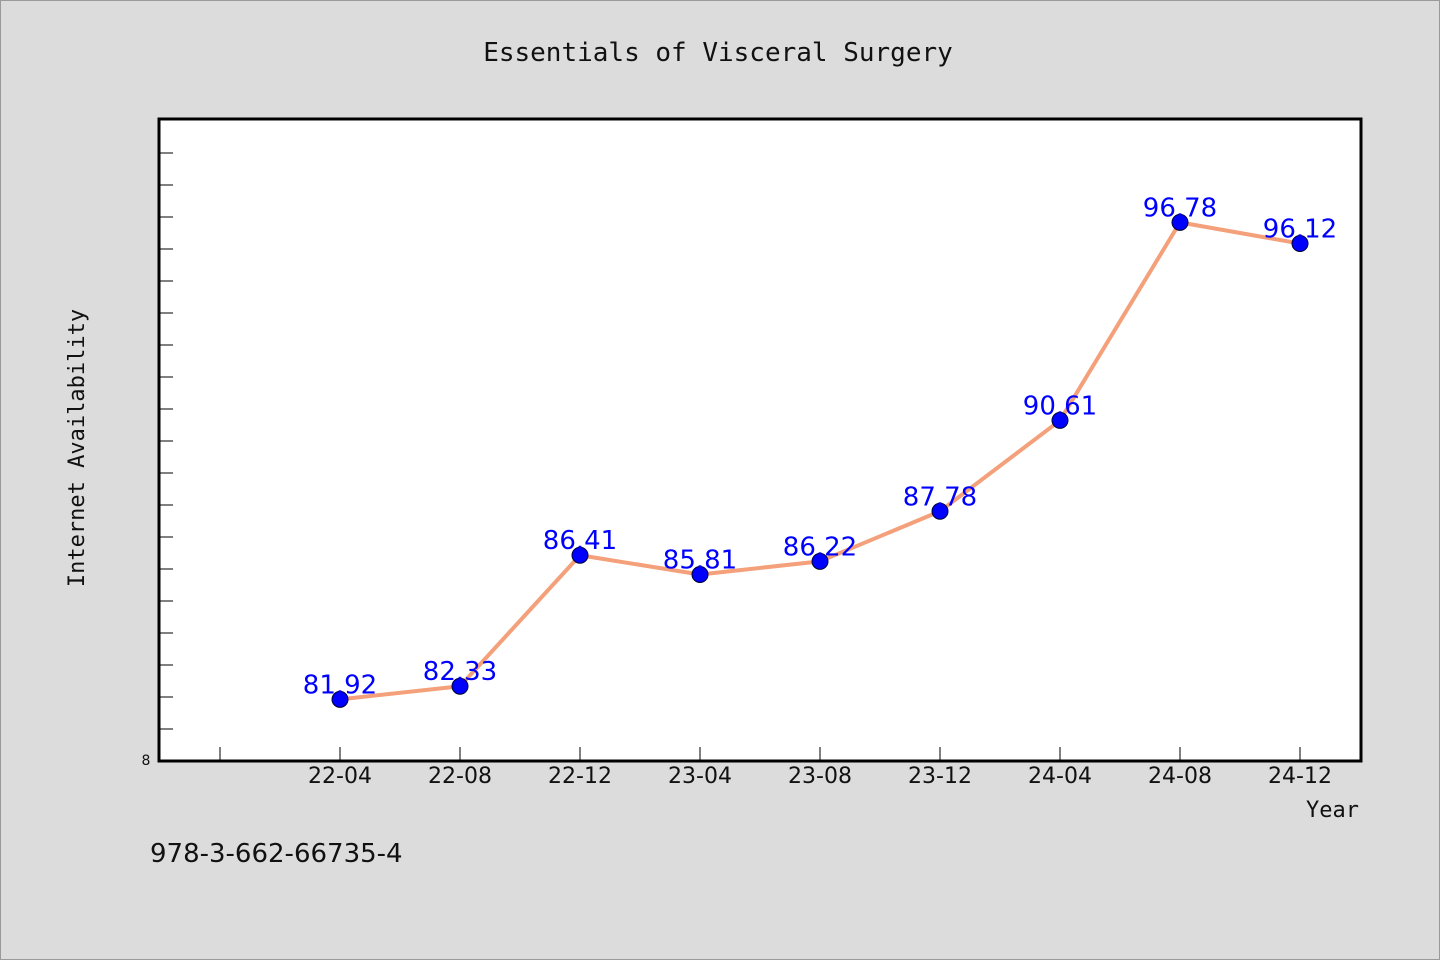 The height and width of the screenshot is (960, 1440). Describe the element at coordinates (146, 761) in the screenshot. I see `y-tick-label: 8` at that location.